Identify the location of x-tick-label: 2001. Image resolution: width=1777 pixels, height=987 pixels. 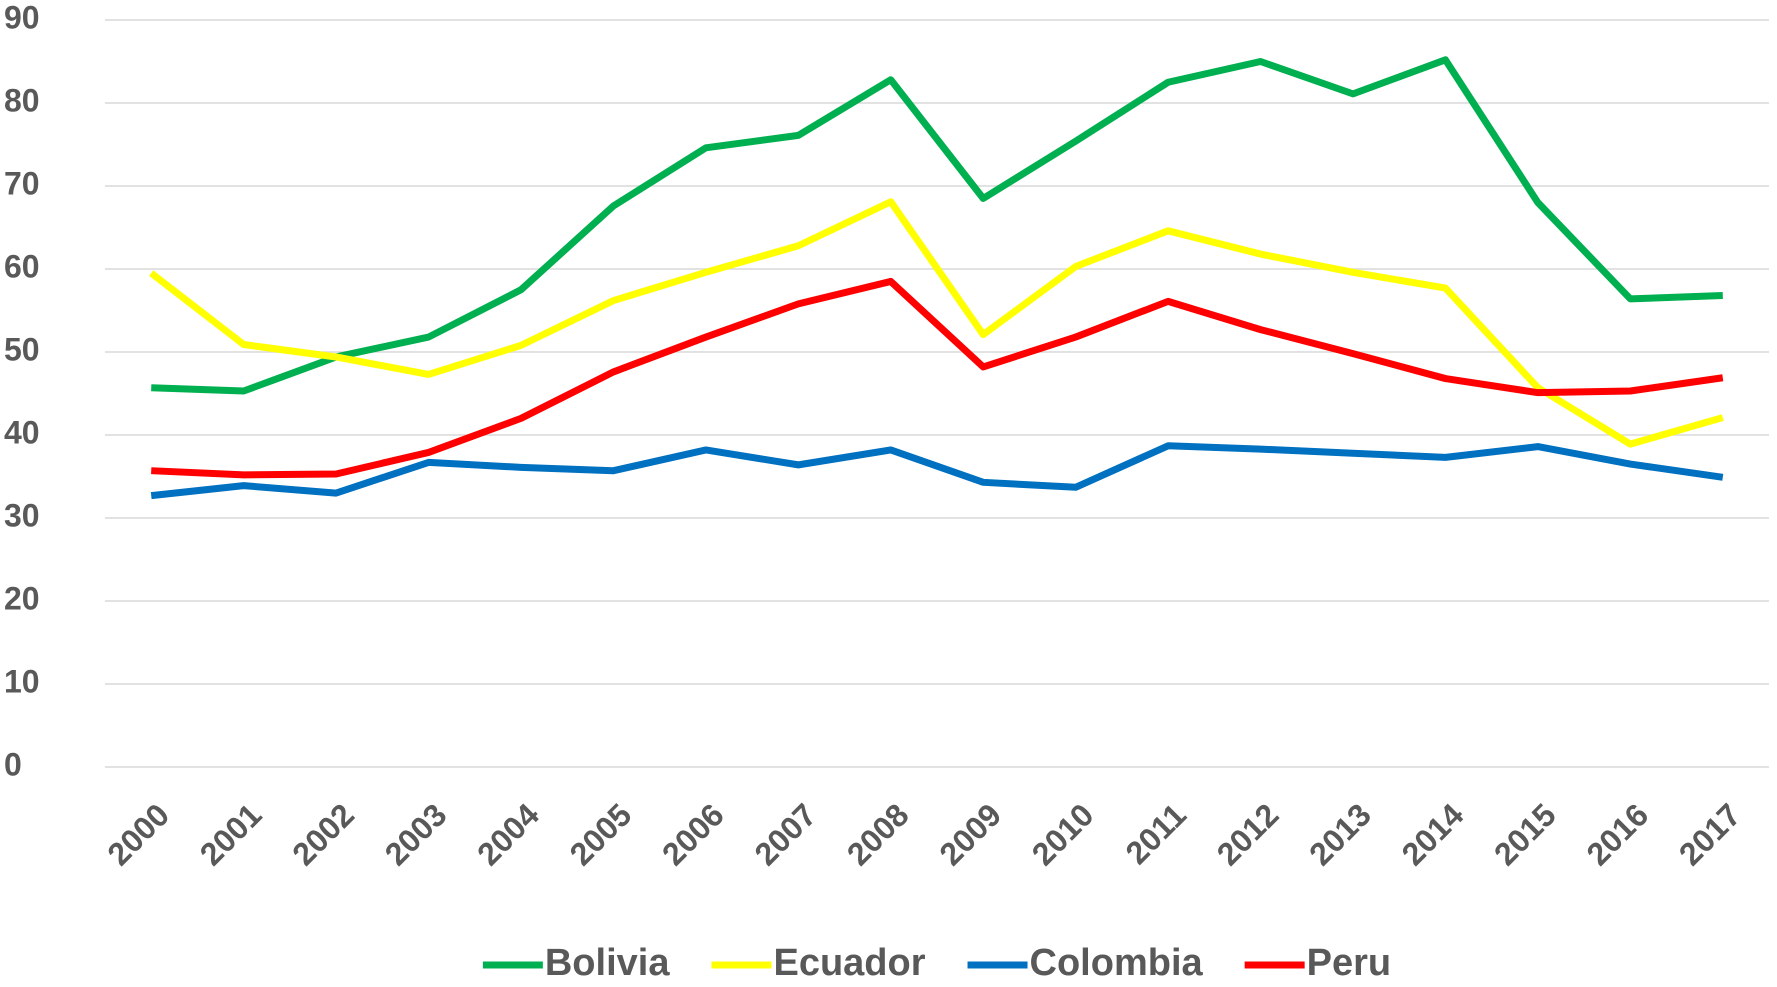
(231, 834).